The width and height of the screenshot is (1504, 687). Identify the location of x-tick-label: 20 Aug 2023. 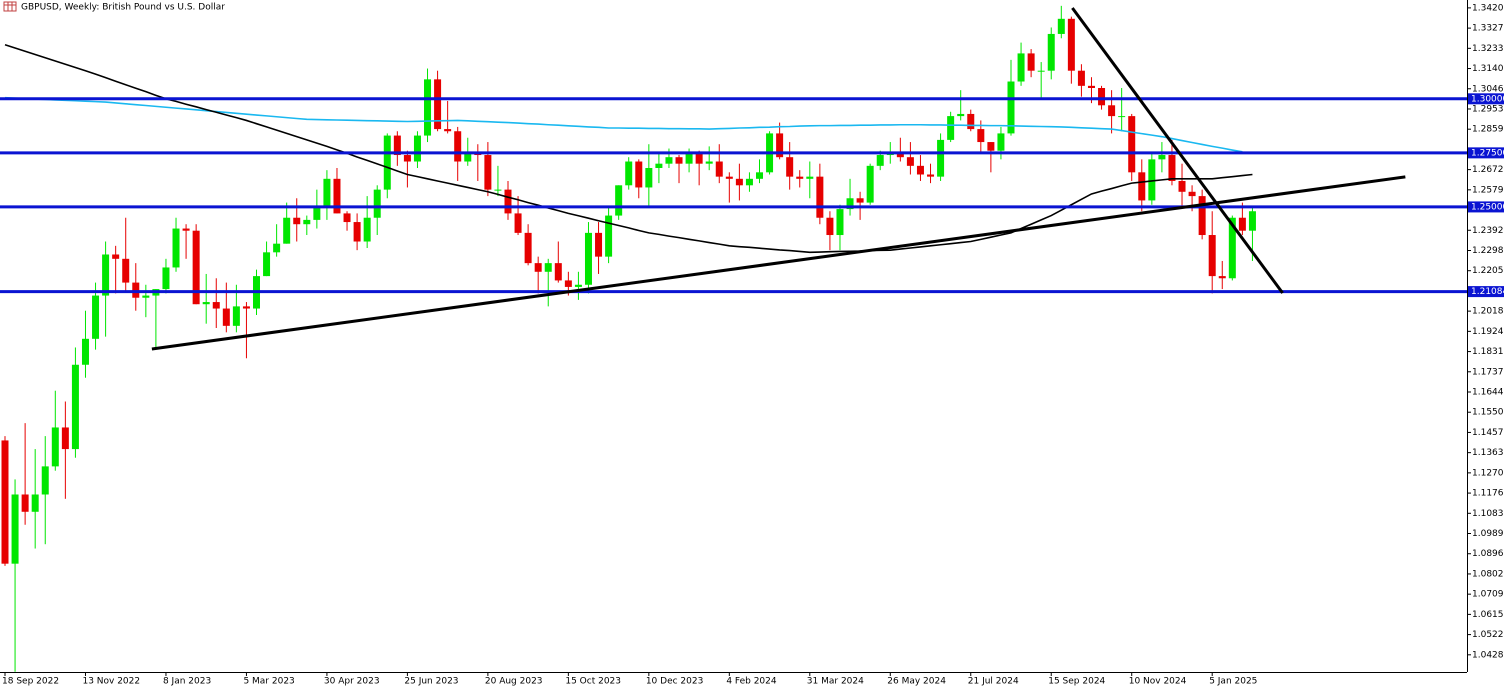
(514, 682).